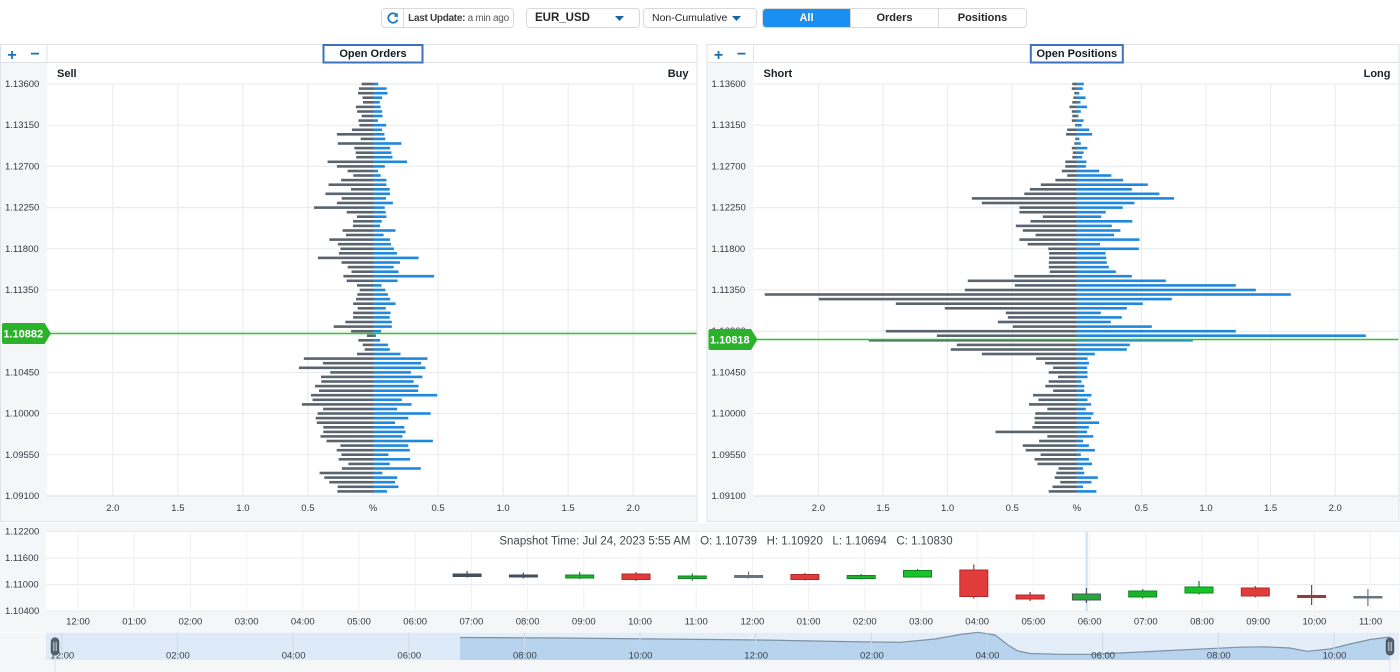  Describe the element at coordinates (67, 74) in the screenshot. I see `svg-text: Sell` at that location.